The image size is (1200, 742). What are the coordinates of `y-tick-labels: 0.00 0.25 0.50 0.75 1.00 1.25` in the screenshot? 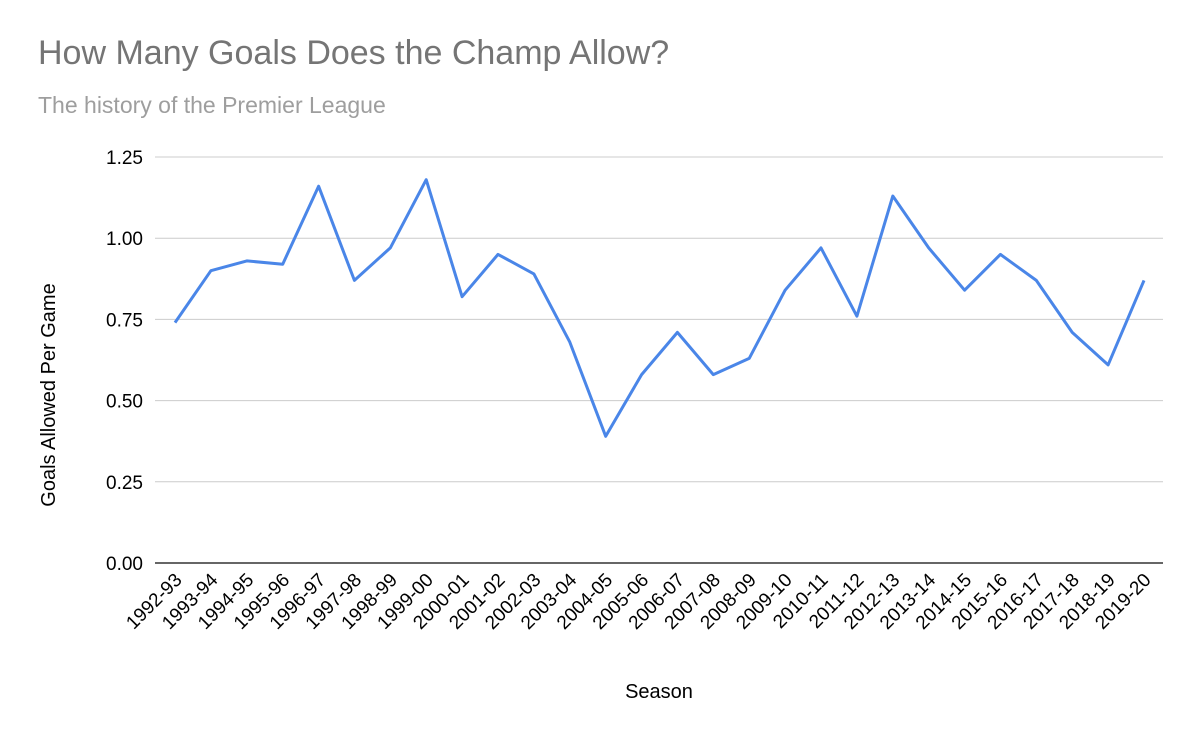 It's located at (124, 361).